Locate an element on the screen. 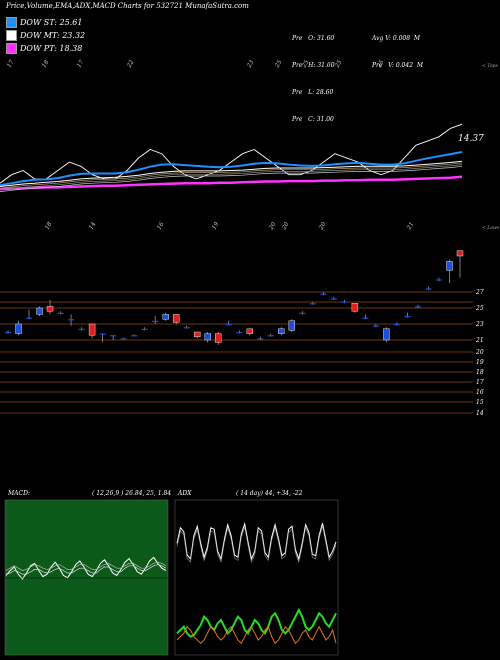 This screenshot has width=500, height=660. legend-label-mt: DOW MT: 23.32 is located at coordinates (53, 35).